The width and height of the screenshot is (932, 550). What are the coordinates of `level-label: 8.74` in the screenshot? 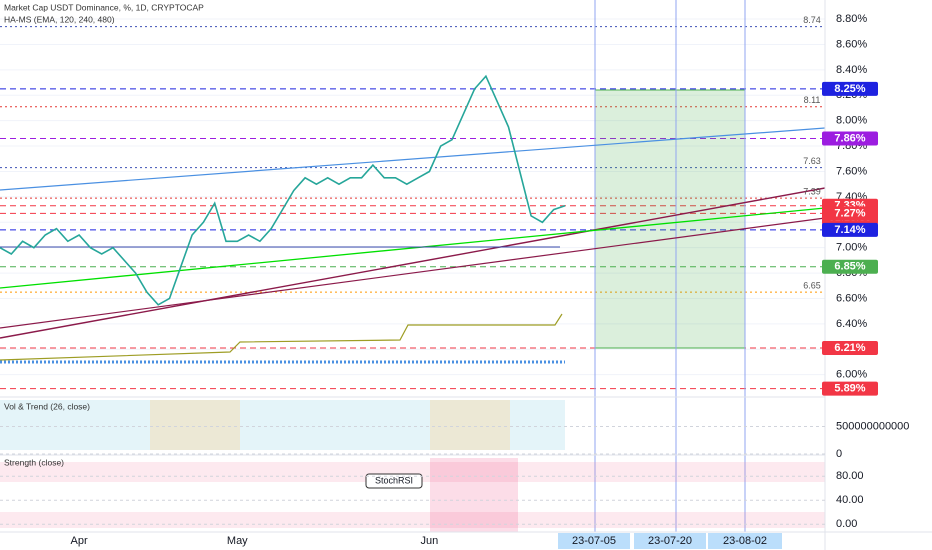 It's located at (812, 20).